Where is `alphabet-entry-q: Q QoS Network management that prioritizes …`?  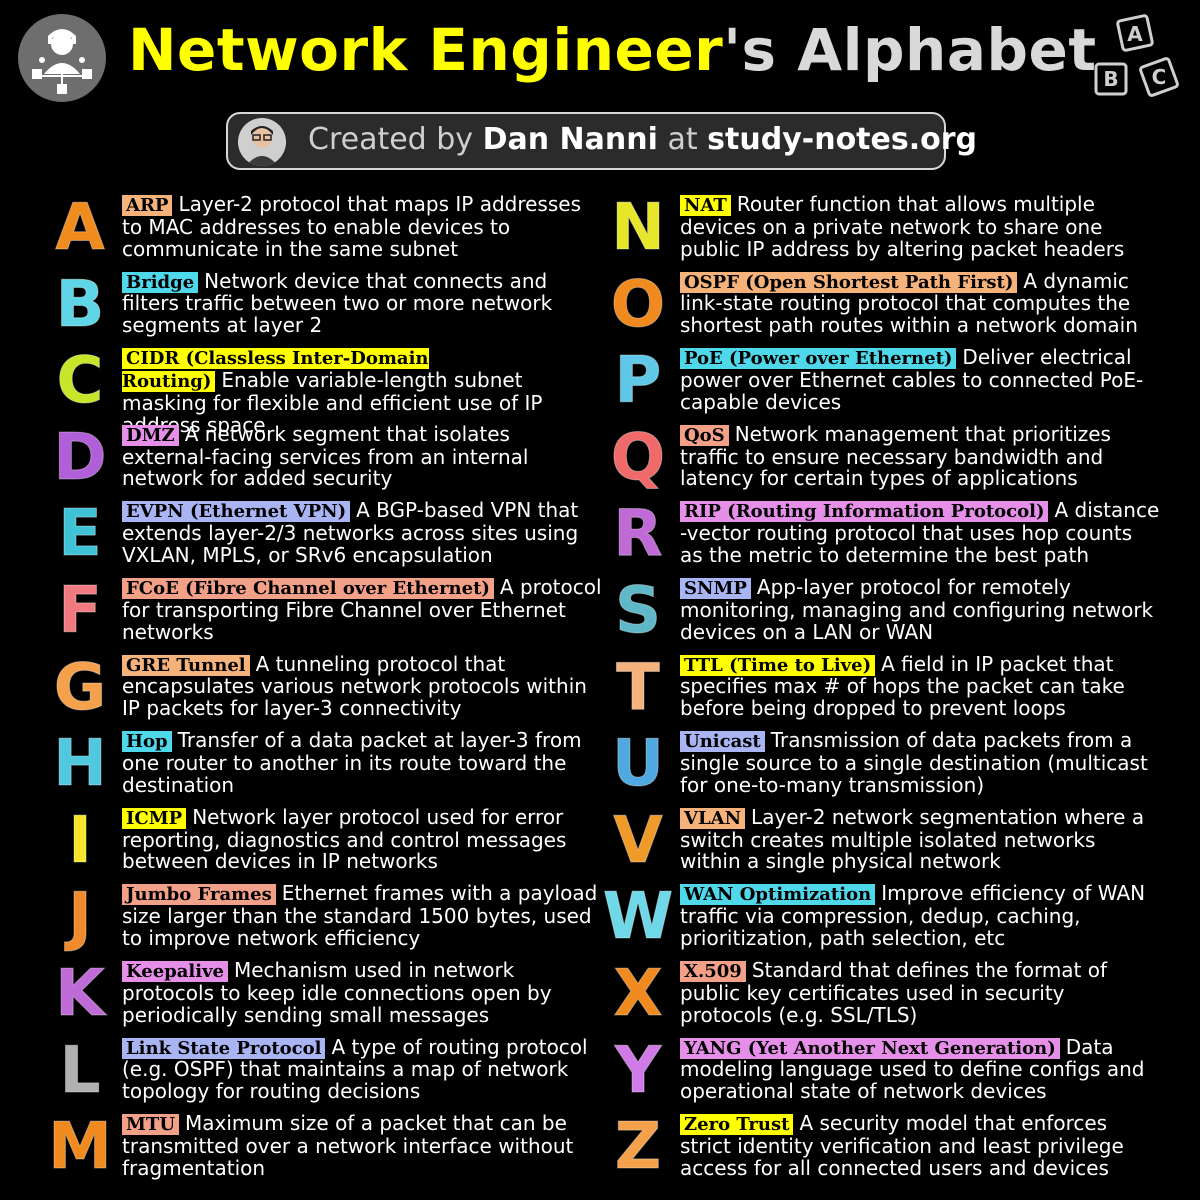 alphabet-entry-q: Q QoS Network management that prioritizes … is located at coordinates (878, 458).